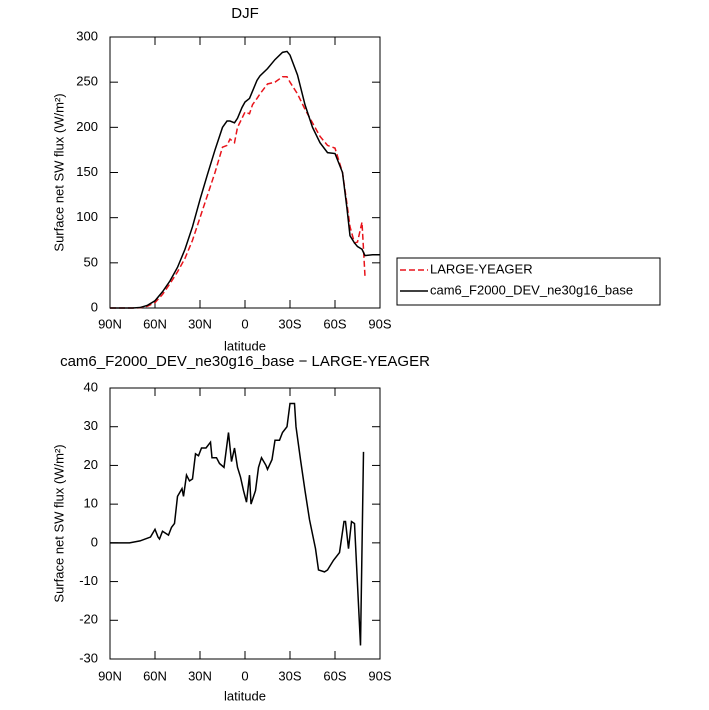  Describe the element at coordinates (91, 425) in the screenshot. I see `y-tick-label: 30` at that location.